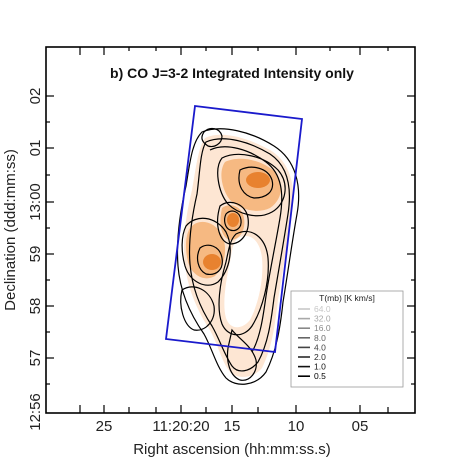 This screenshot has width=463, height=462. I want to click on contour-north, so click(251, 185).